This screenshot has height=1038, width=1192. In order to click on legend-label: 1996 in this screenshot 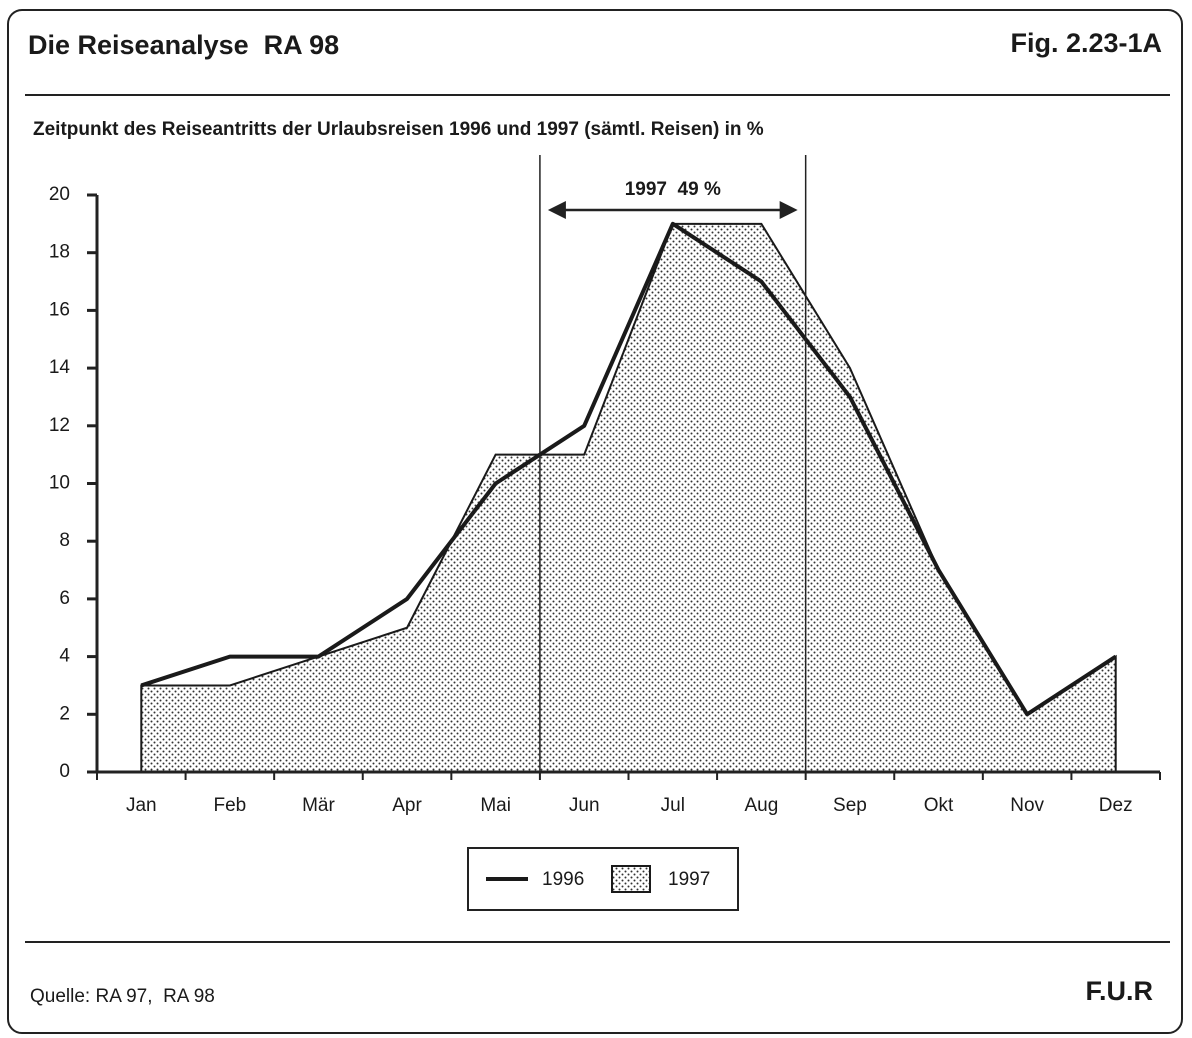, I will do `click(563, 879)`.